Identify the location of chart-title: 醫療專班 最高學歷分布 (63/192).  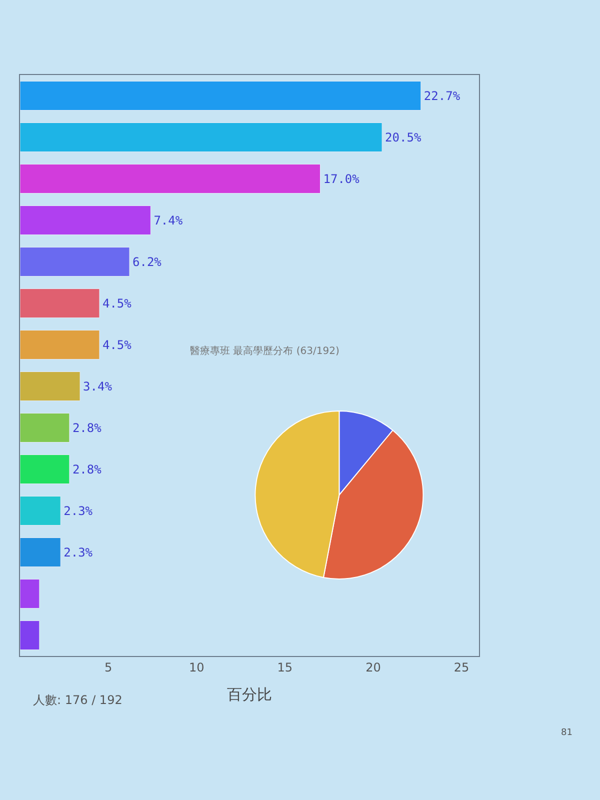
(265, 351).